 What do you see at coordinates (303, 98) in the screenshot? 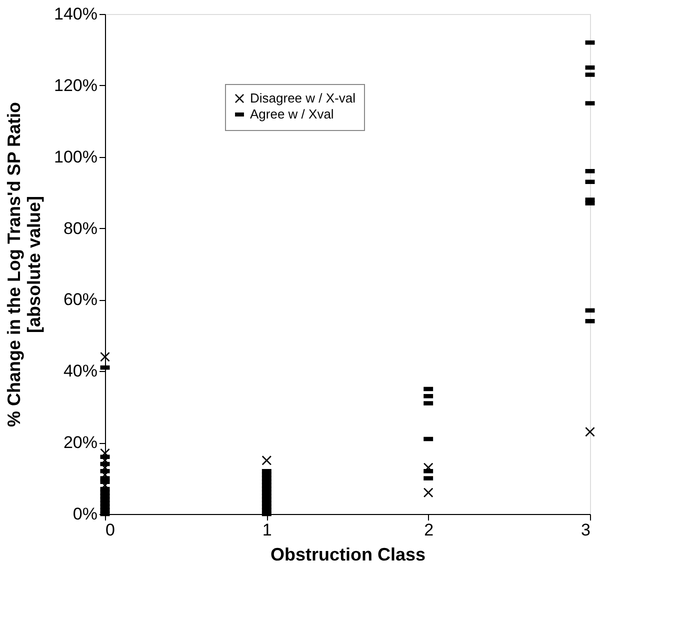
I see `legend-label: Disagree w / X-val` at bounding box center [303, 98].